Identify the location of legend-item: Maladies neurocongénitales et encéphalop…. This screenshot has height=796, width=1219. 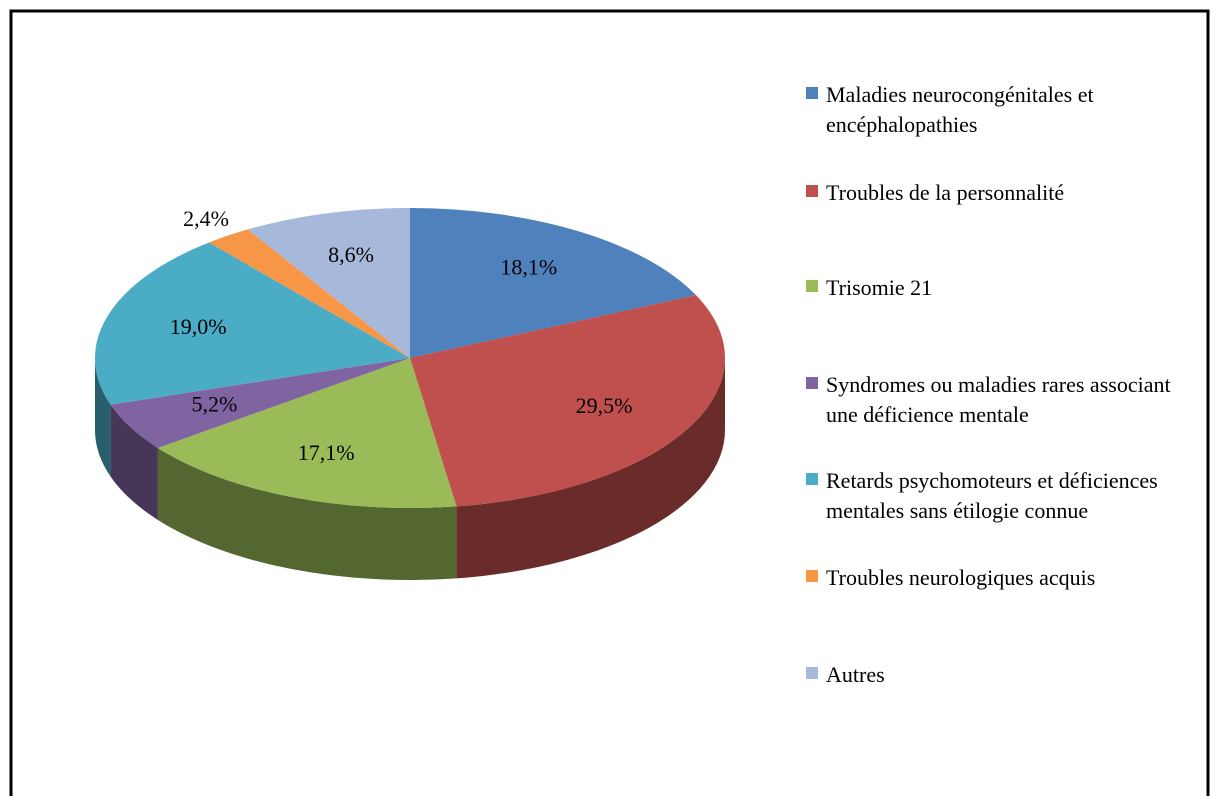
(1001, 110).